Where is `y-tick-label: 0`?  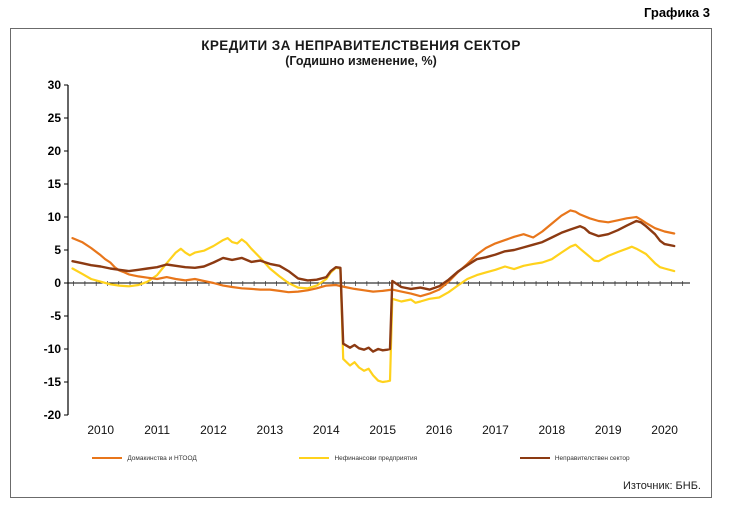 y-tick-label: 0 is located at coordinates (57, 283).